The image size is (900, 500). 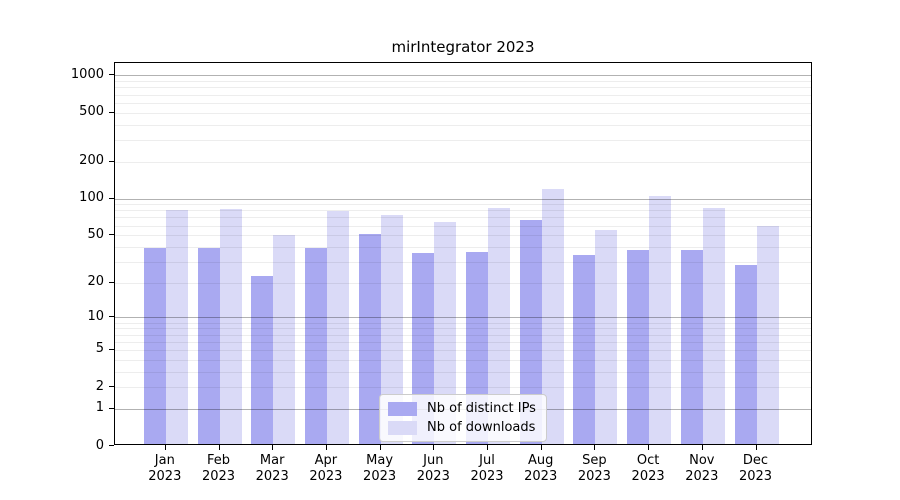 I want to click on chart-title: mirIntegrator 2023, so click(x=463, y=47).